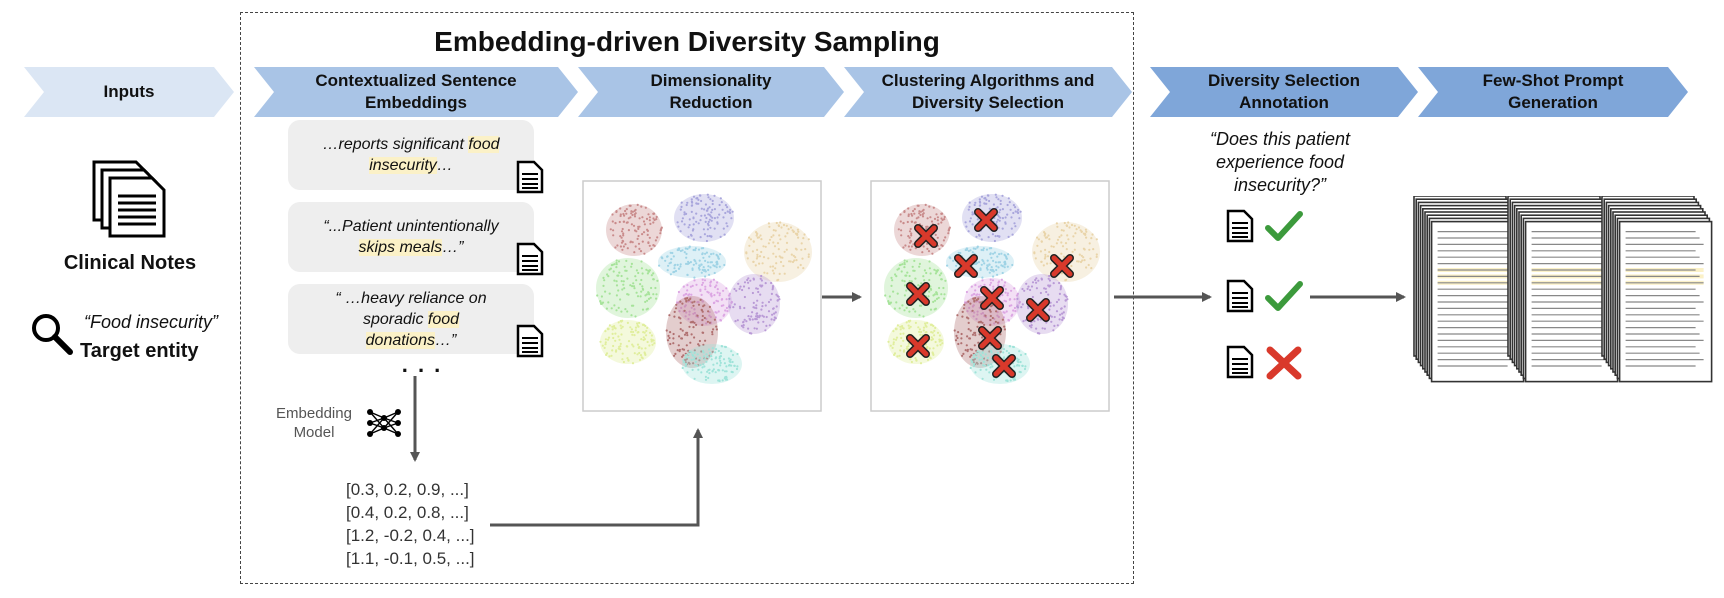 The image size is (1724, 598). What do you see at coordinates (139, 351) in the screenshot?
I see `target-entity-label: Target entity` at bounding box center [139, 351].